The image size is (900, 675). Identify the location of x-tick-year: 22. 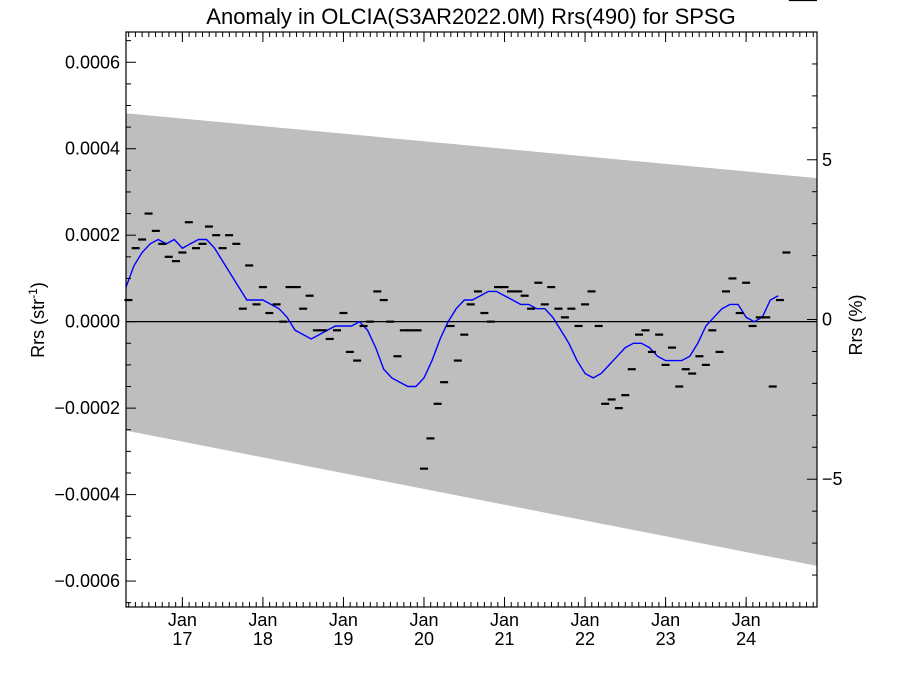
(585, 639).